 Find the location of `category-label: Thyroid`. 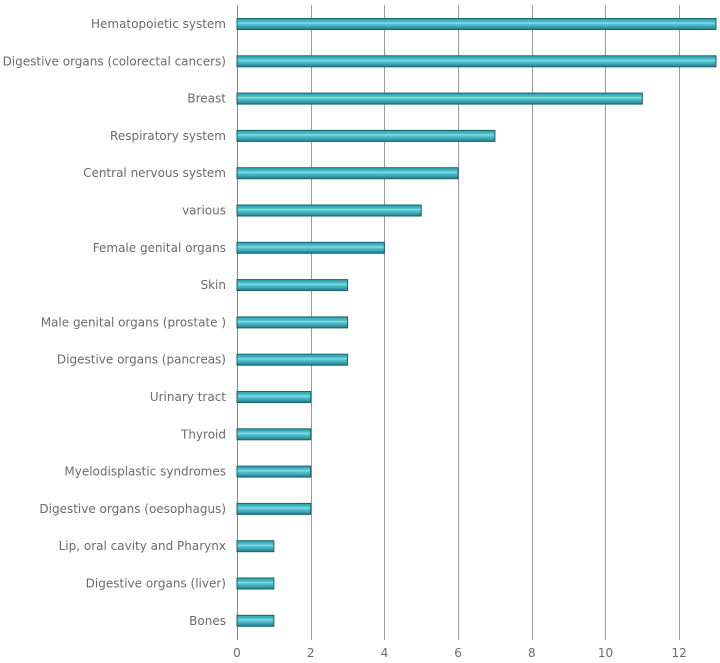

category-label: Thyroid is located at coordinates (203, 434).